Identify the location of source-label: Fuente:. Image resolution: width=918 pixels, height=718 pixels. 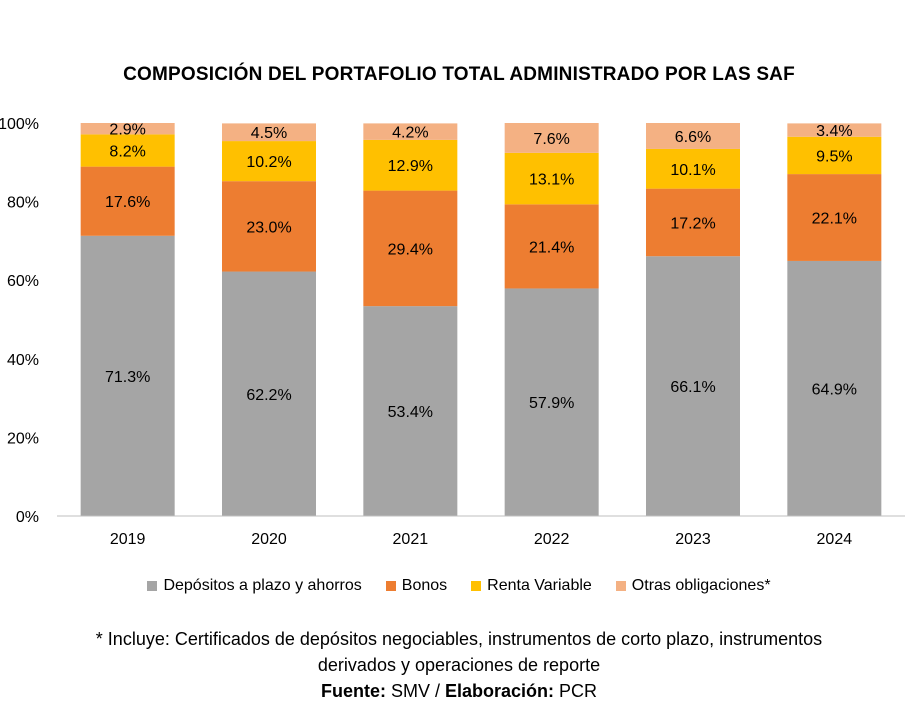
(353, 691).